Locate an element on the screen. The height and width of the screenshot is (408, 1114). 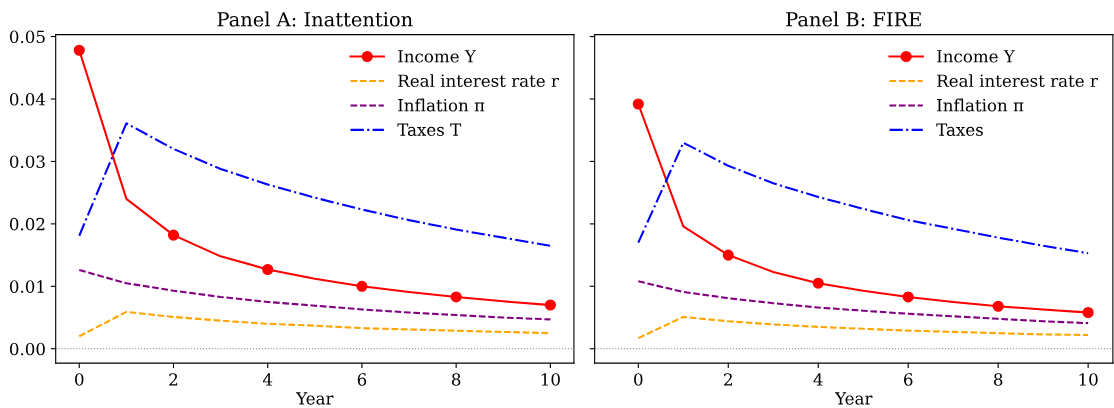
y-tick-label: 0.01 is located at coordinates (26, 286).